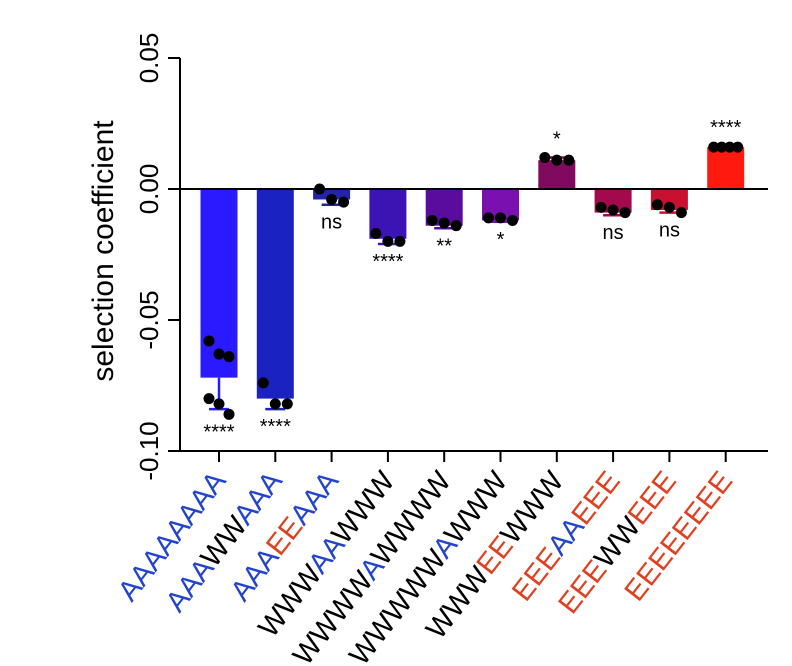  Describe the element at coordinates (149, 189) in the screenshot. I see `y-tick-label: 0.00` at that location.